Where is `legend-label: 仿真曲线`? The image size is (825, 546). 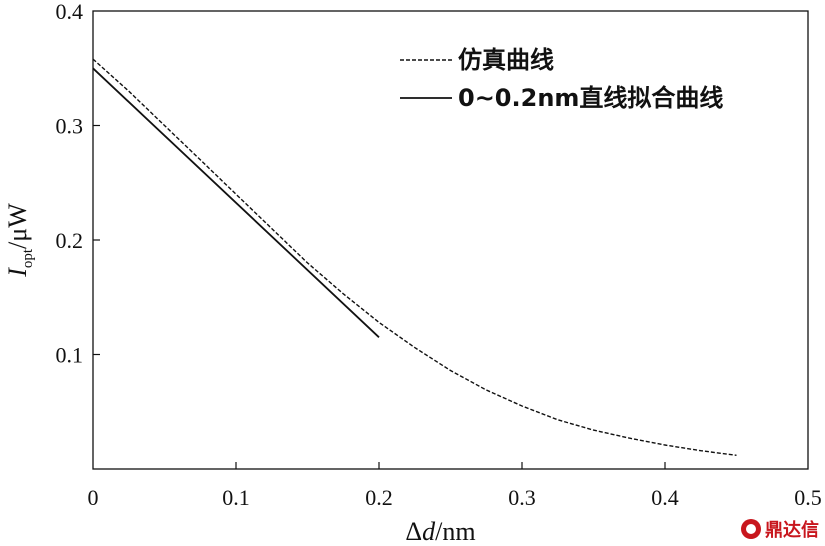
legend-label: 仿真曲线 is located at coordinates (506, 60).